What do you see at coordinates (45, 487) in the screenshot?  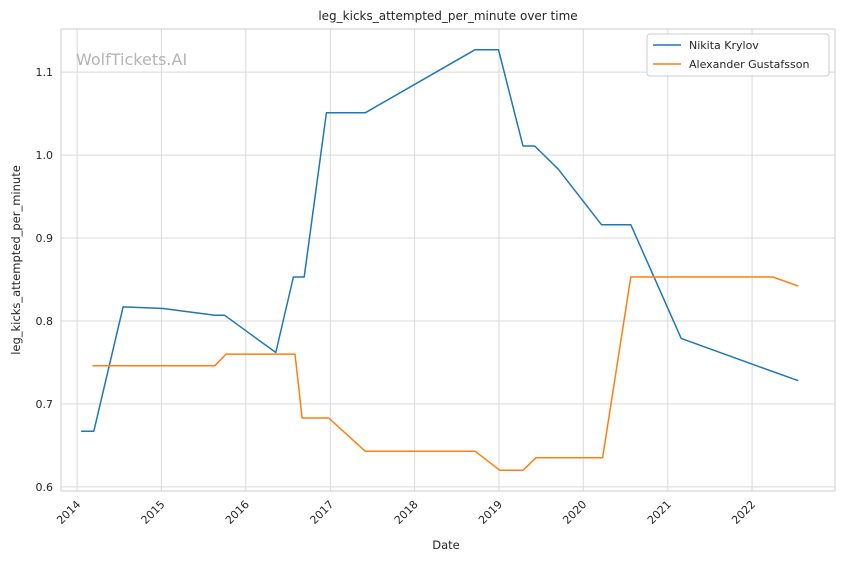 I see `y-tick-label: 0.6` at bounding box center [45, 487].